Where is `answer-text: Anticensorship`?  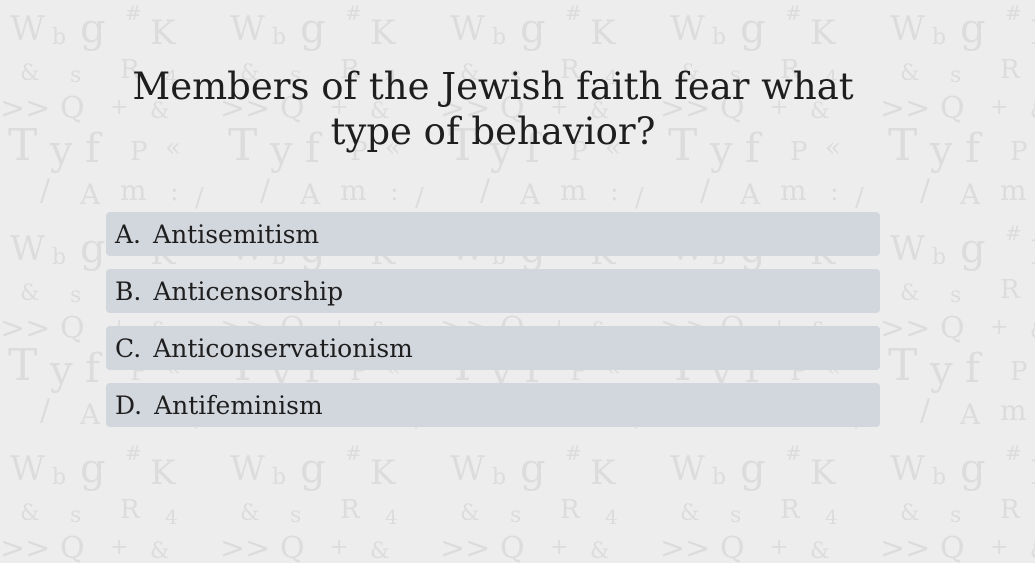 answer-text: Anticensorship is located at coordinates (248, 291).